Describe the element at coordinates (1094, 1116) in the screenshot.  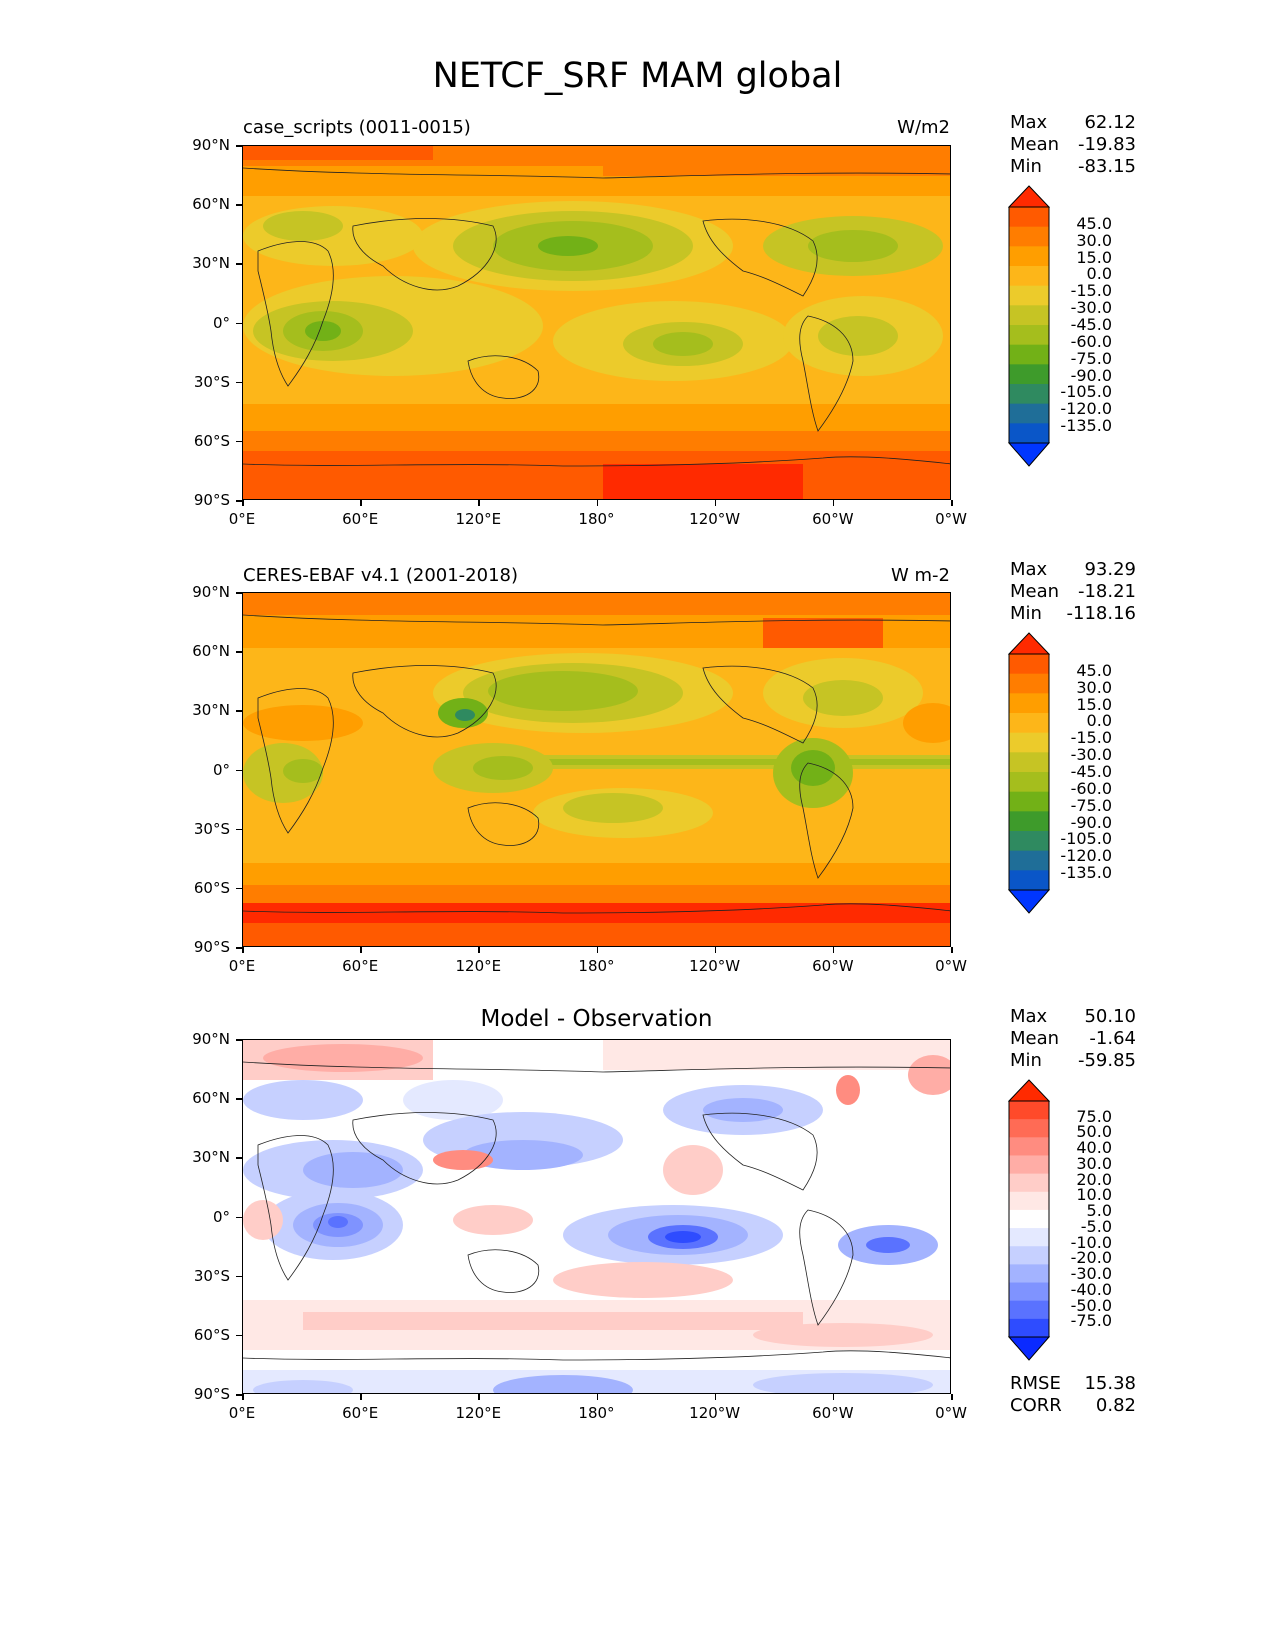
I see `colorbar-tick-label: 75.0` at that location.